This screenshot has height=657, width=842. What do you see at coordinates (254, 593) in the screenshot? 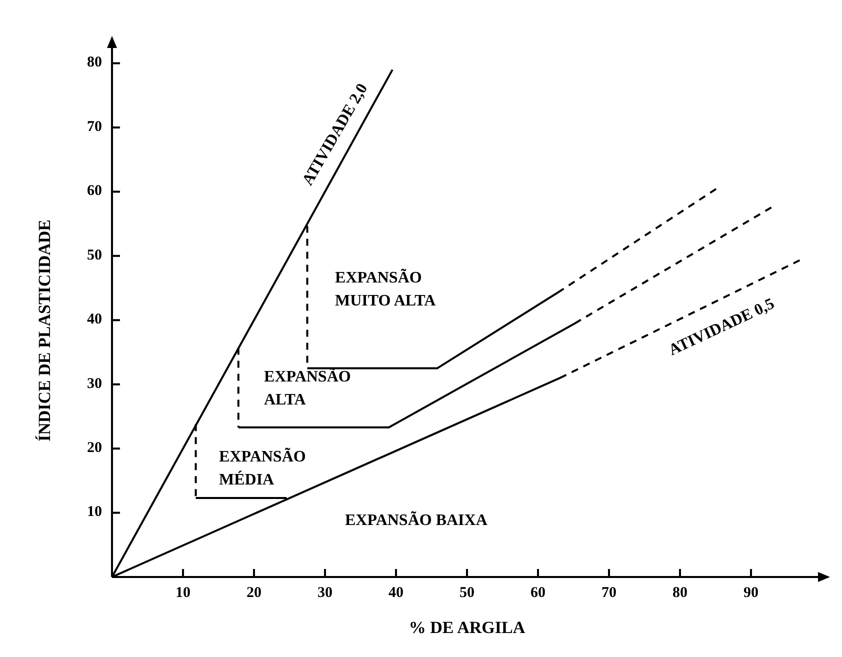
I see `x-tick-label: 20` at bounding box center [254, 593].